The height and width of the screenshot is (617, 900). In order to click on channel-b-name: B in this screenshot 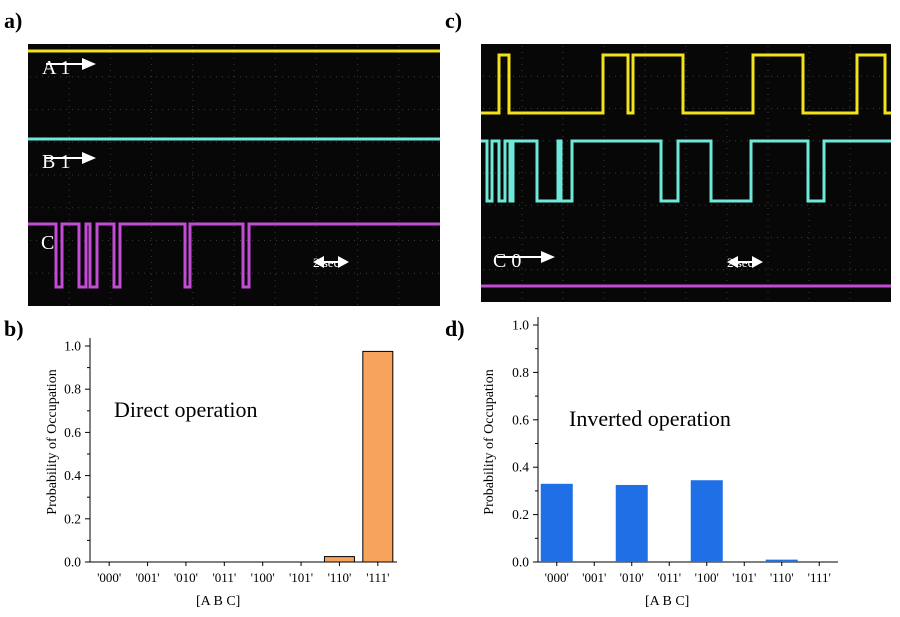, I will do `click(49, 162)`.